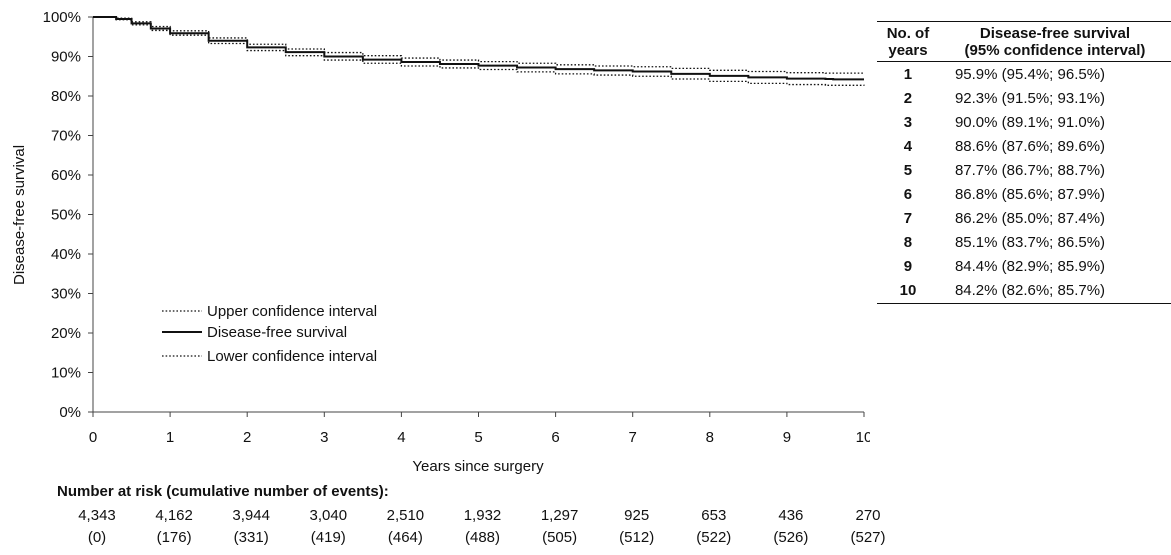 Image resolution: width=1171 pixels, height=555 pixels. Describe the element at coordinates (791, 515) in the screenshot. I see `risk-at-risk-cell: 436` at that location.